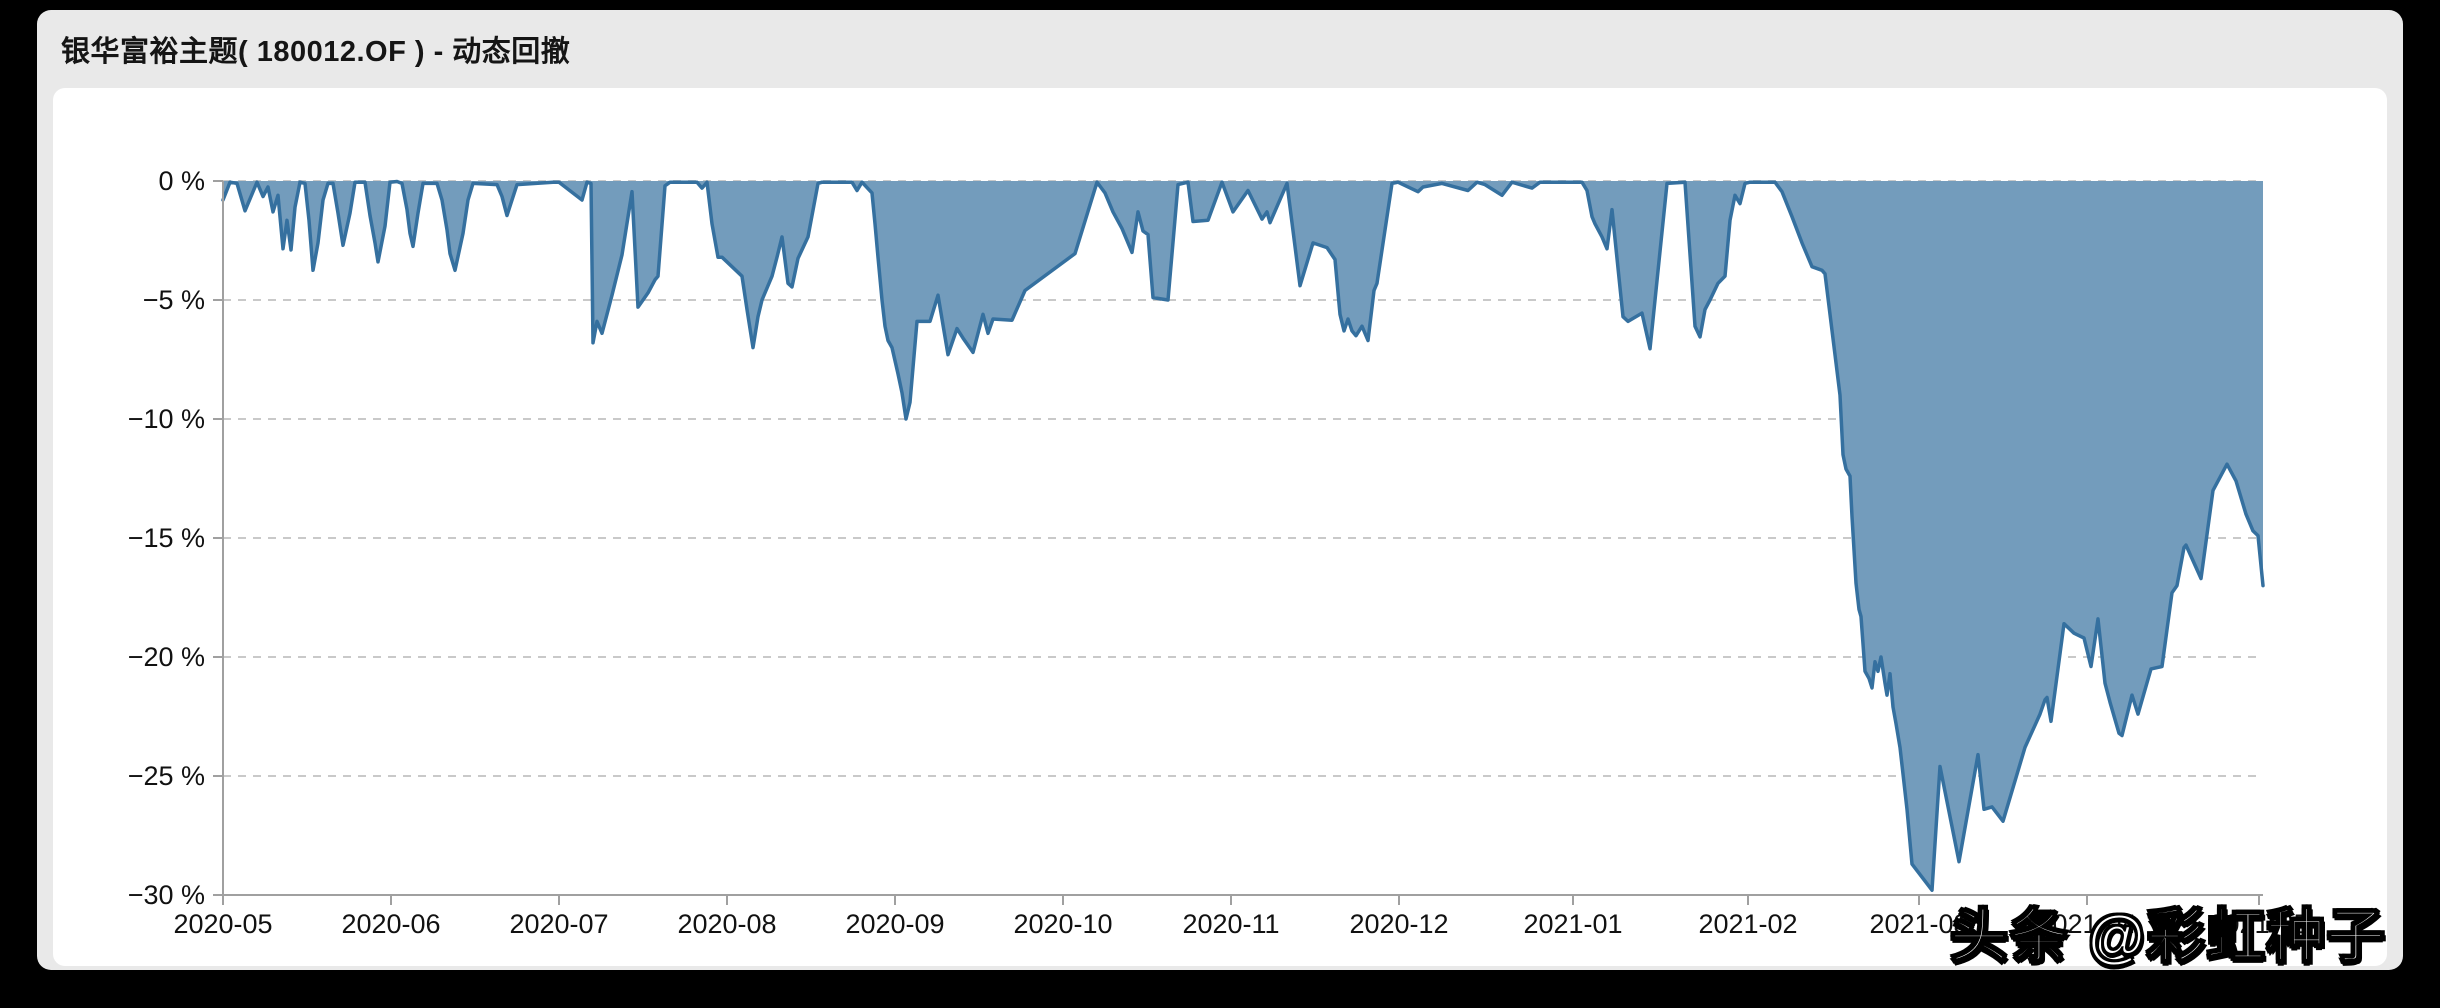 This screenshot has height=1008, width=2440. I want to click on x-tick-label: 2020-05, so click(222, 924).